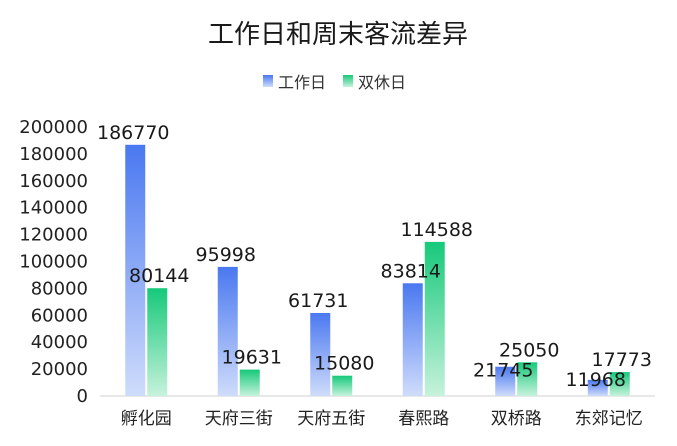 The width and height of the screenshot is (677, 446). What do you see at coordinates (53, 235) in the screenshot?
I see `y-tick-label: 120000` at bounding box center [53, 235].